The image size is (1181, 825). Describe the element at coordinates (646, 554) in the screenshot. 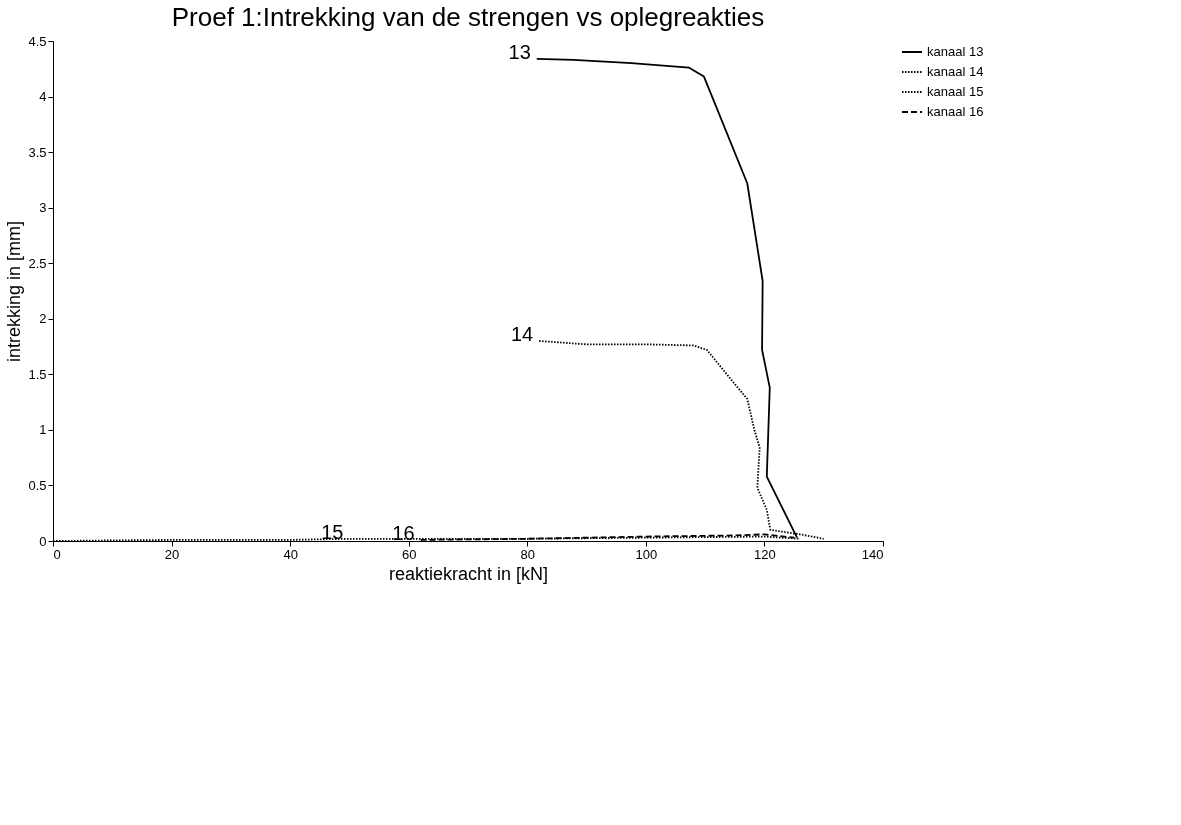

I see `x-tick-label: 100` at that location.